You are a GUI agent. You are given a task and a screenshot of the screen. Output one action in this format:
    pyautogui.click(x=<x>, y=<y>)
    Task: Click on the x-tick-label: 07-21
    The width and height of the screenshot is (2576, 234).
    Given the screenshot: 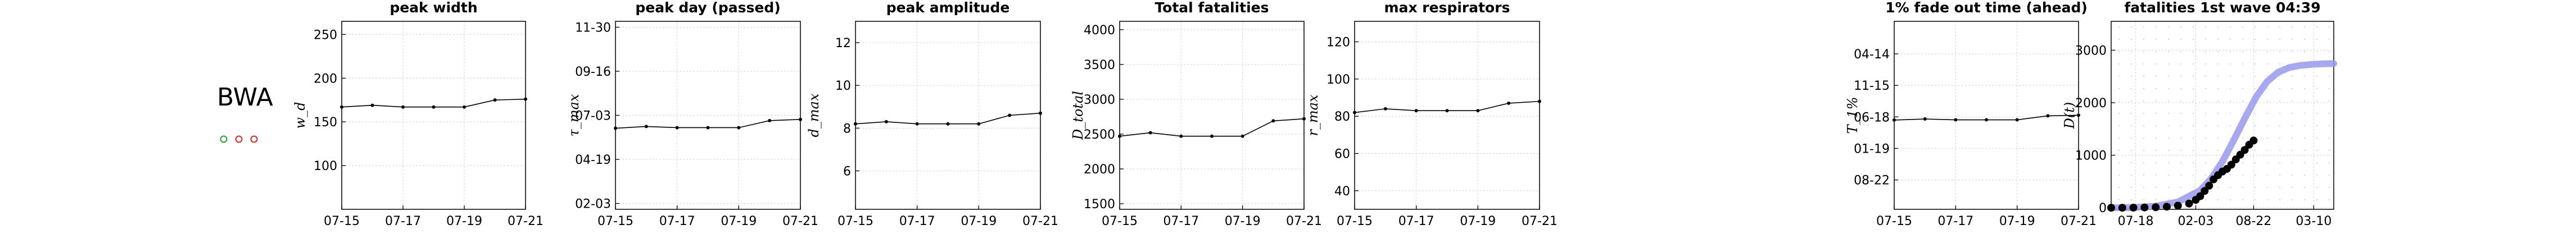 What is the action you would take?
    pyautogui.click(x=800, y=221)
    